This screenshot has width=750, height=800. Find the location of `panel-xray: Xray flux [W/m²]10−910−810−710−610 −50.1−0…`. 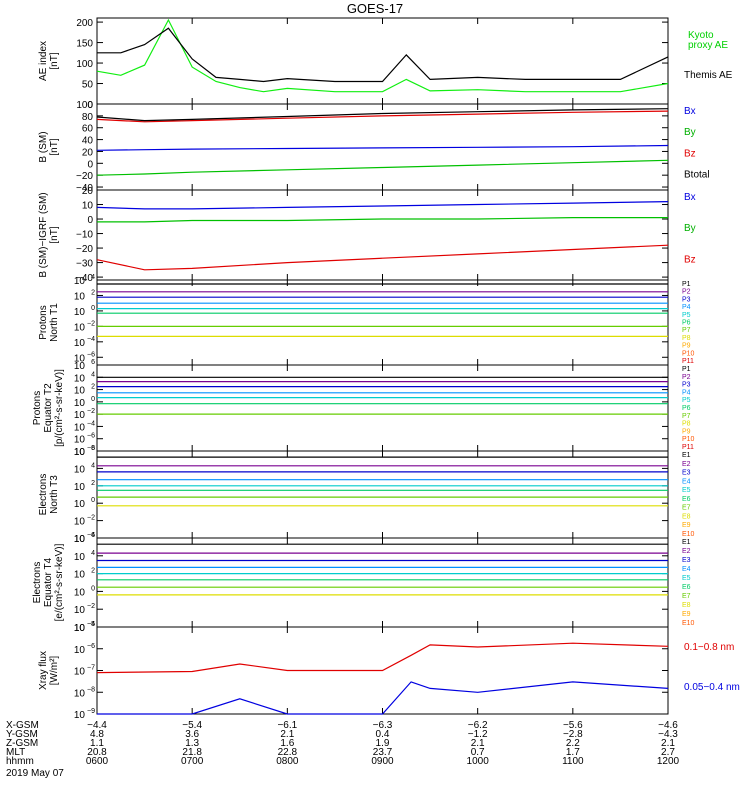

panel-xray: Xray flux [W/m²]10−910−810−710−610 −50.1−0… is located at coordinates (389, 671).